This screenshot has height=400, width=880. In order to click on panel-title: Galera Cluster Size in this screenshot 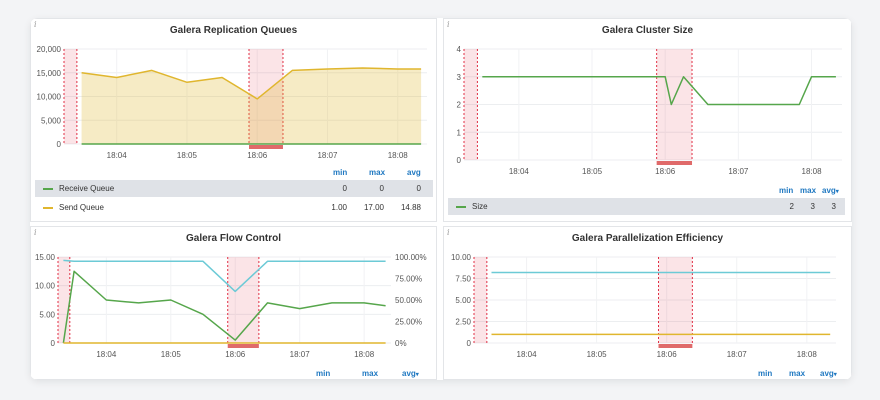, I will do `click(647, 30)`.